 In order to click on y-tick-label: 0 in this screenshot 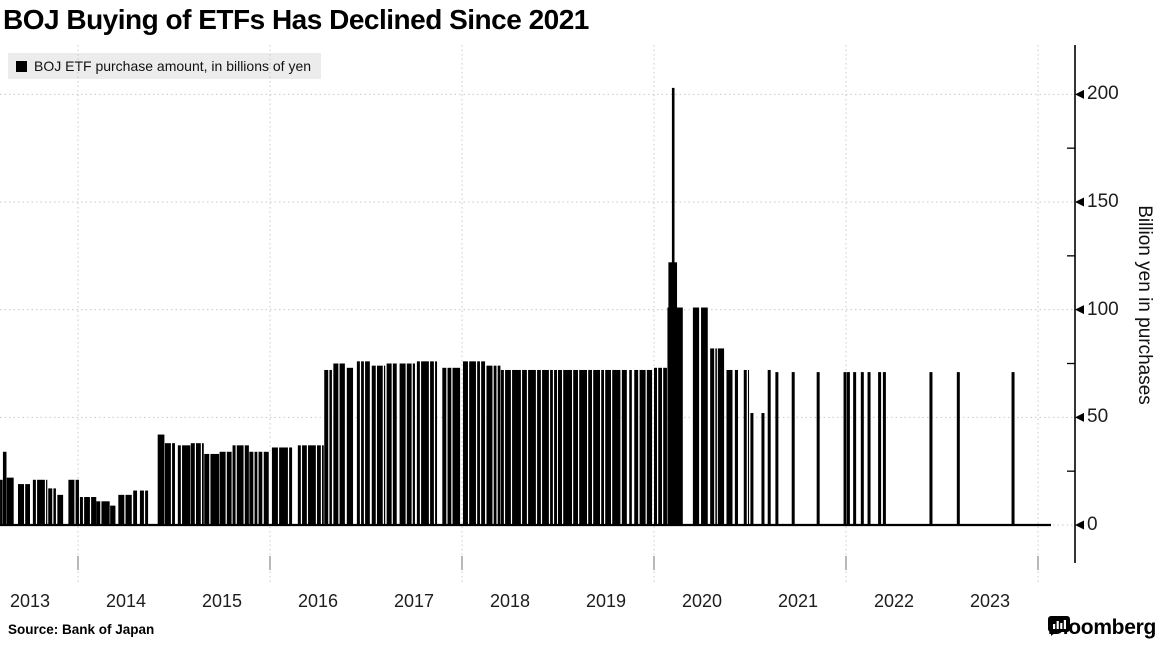, I will do `click(1092, 524)`.